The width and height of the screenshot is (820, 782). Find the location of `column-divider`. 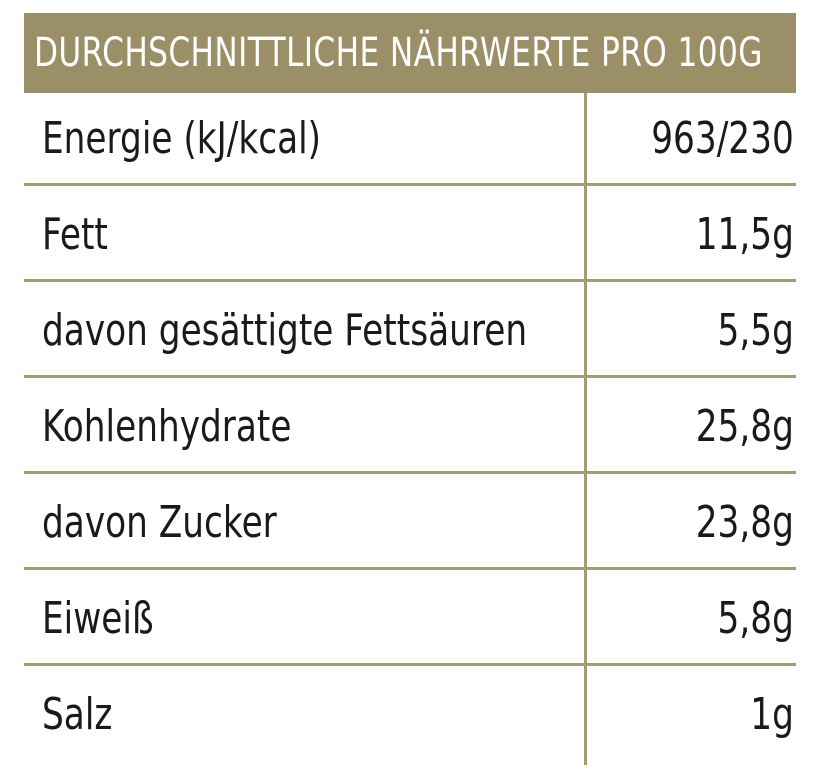

column-divider is located at coordinates (585, 429).